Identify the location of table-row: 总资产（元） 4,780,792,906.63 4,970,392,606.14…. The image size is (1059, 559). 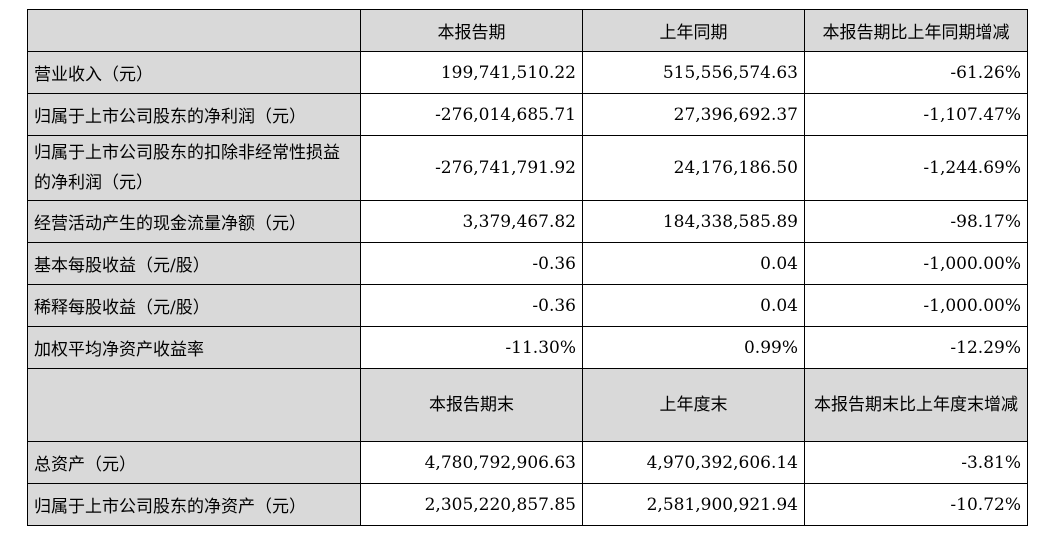
(527, 462).